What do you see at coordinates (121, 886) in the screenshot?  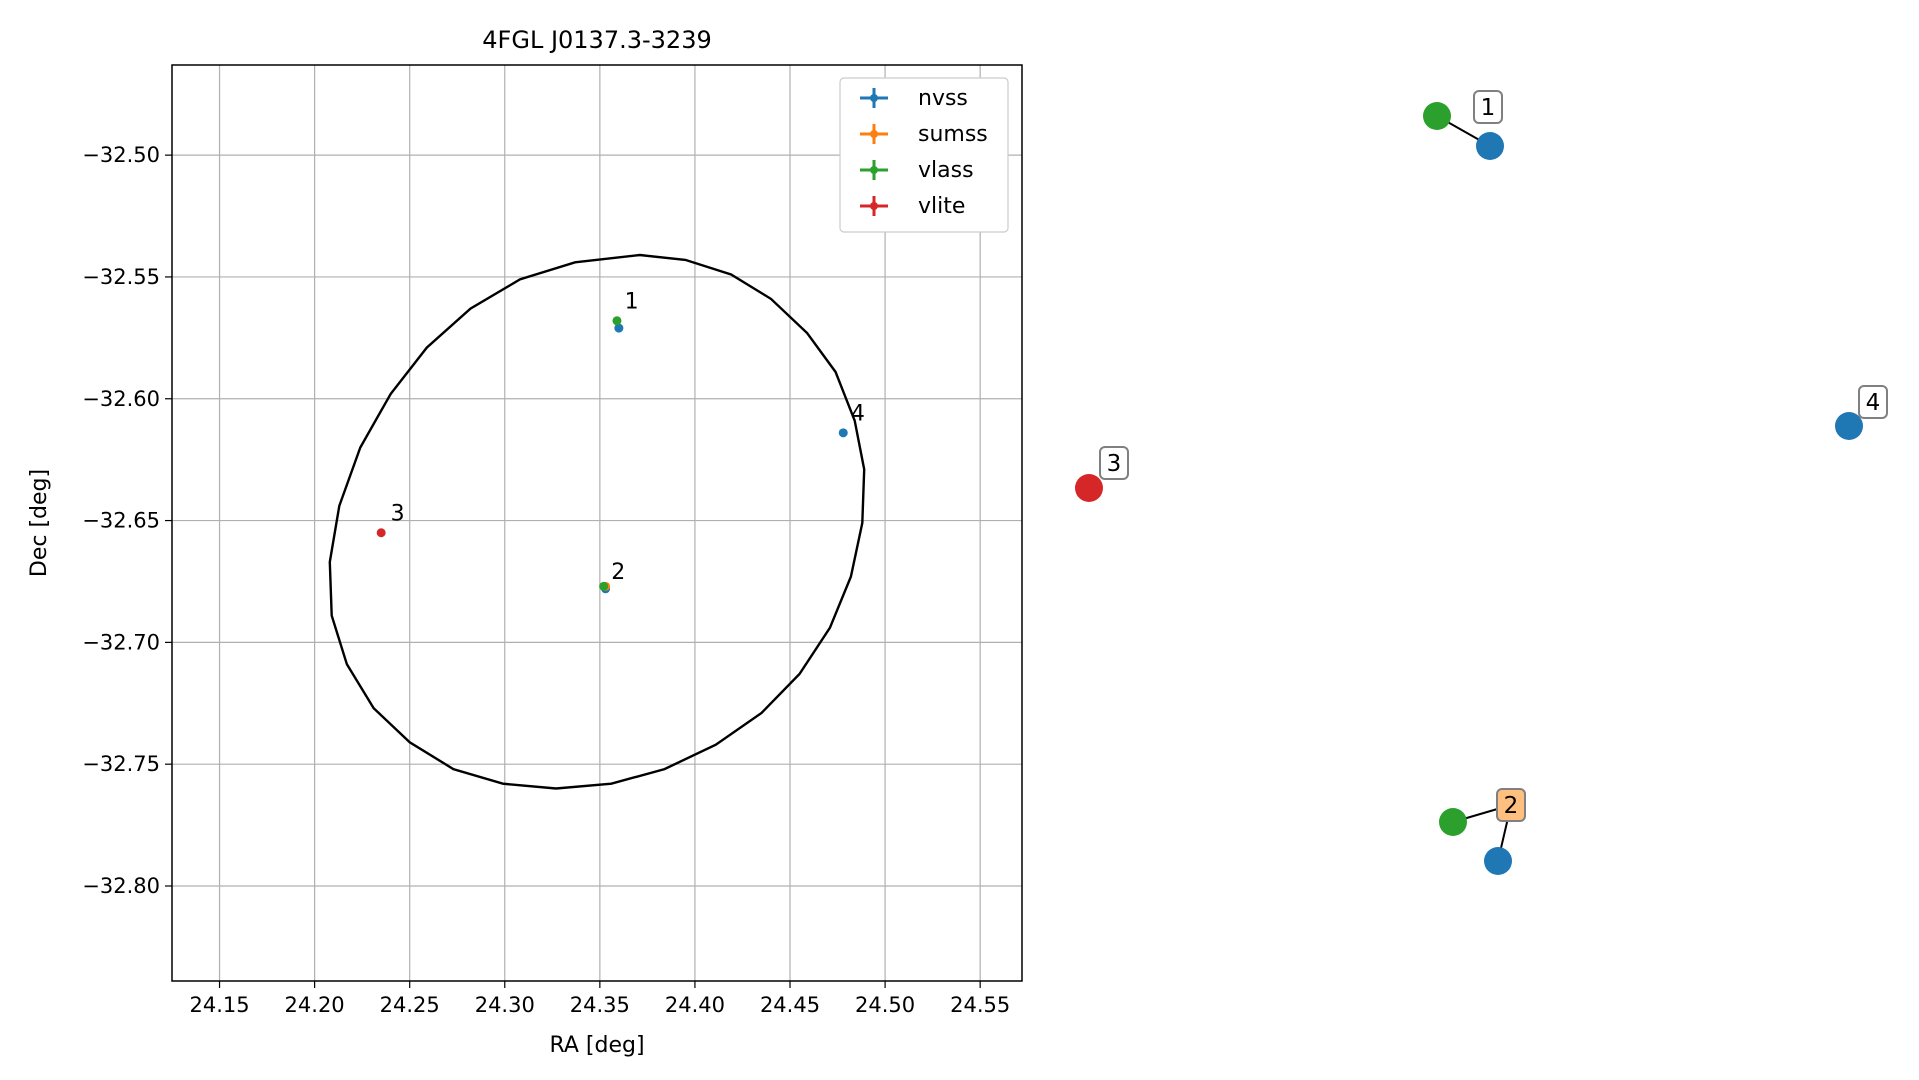 I see `y-tick-label: −32.80` at bounding box center [121, 886].